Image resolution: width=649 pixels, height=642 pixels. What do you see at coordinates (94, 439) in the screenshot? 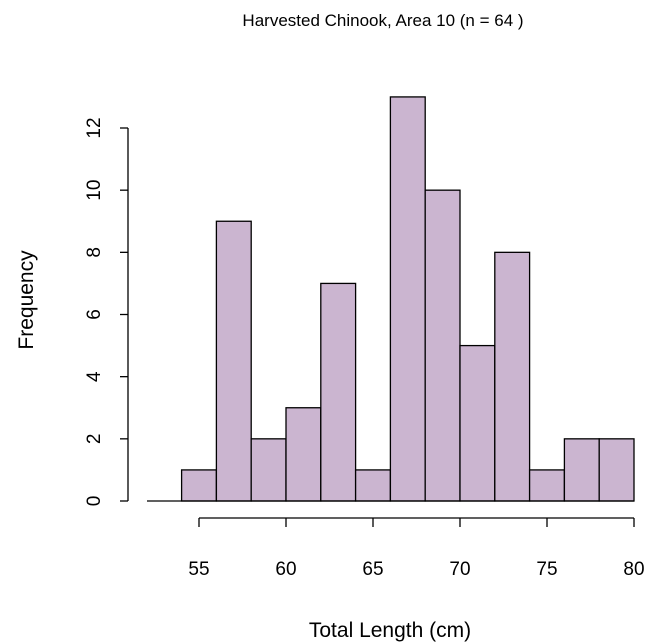
I see `y-tick-label: 2` at bounding box center [94, 439].